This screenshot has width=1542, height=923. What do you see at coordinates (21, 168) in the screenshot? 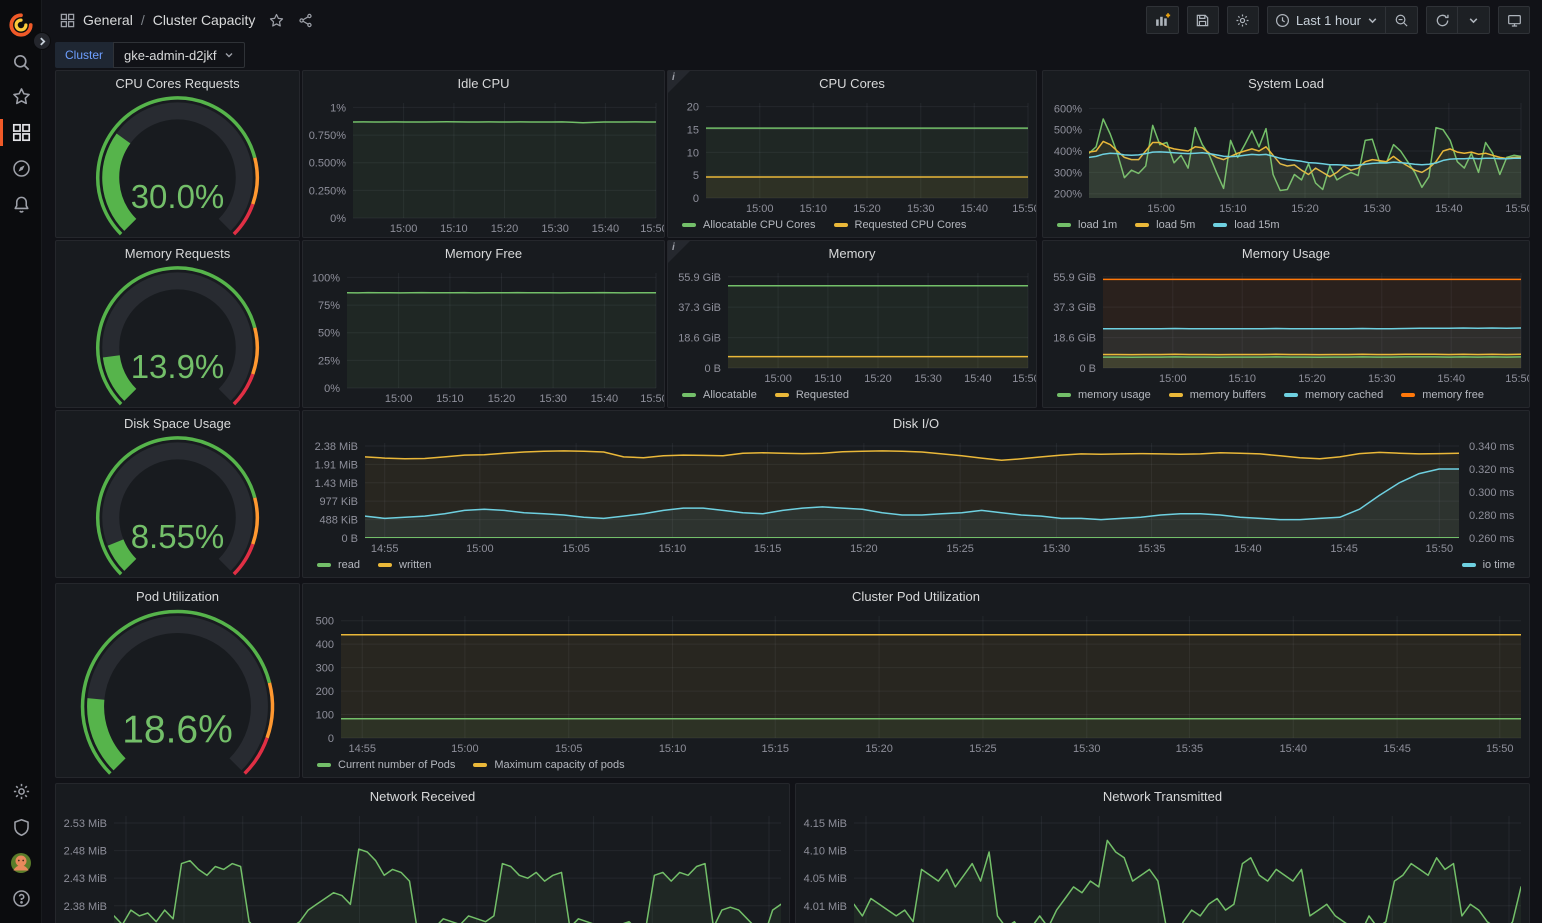
I see `explore-compass-icon` at bounding box center [21, 168].